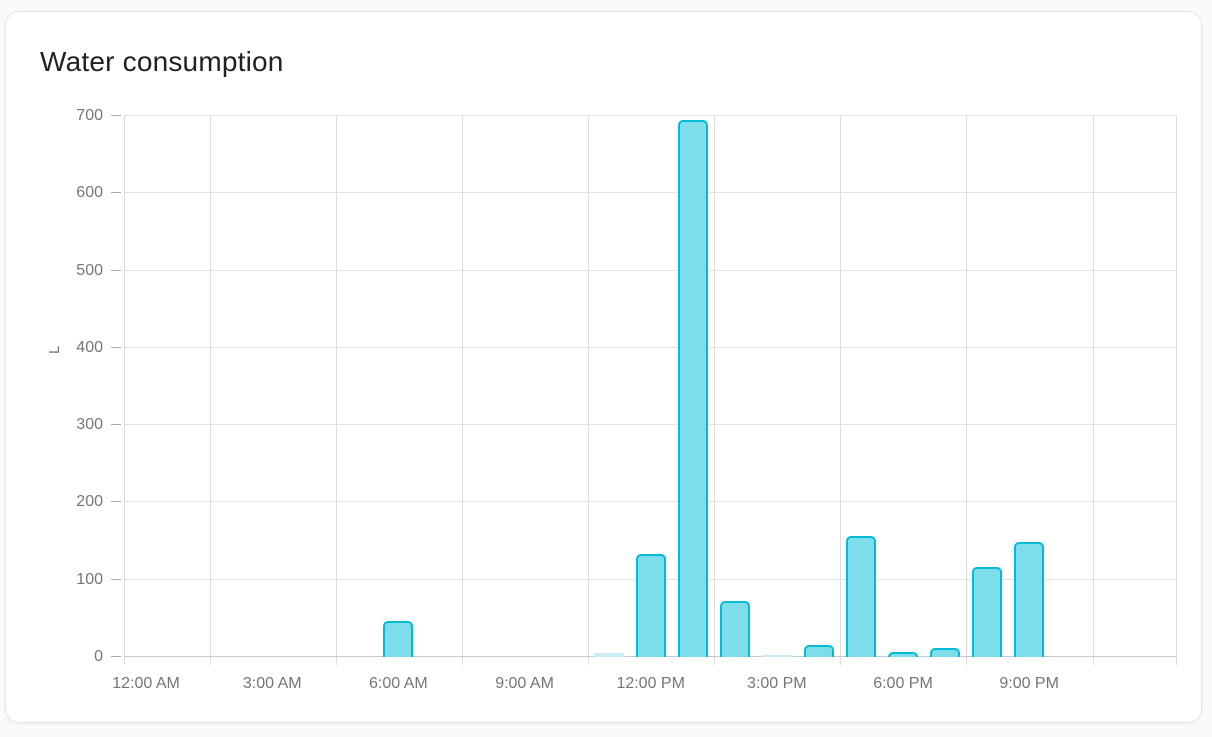 Image resolution: width=1212 pixels, height=737 pixels. What do you see at coordinates (398, 683) in the screenshot?
I see `x-tick-label: 6:00 AM` at bounding box center [398, 683].